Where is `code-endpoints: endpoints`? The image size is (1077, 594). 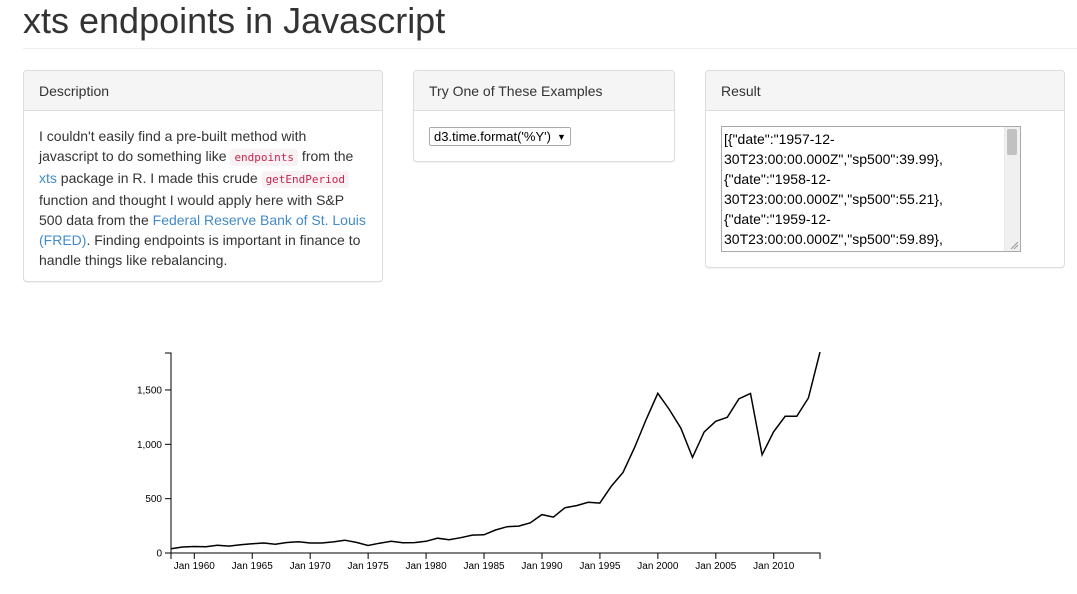
code-endpoints: endpoints is located at coordinates (264, 157).